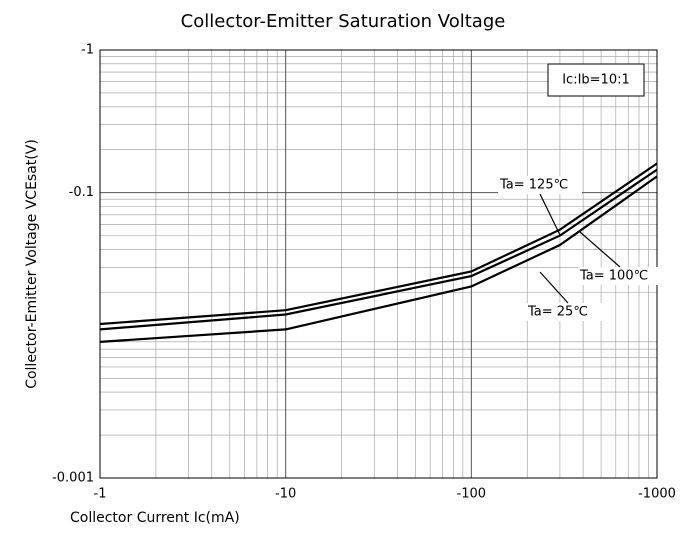 Image resolution: width=685 pixels, height=542 pixels. What do you see at coordinates (657, 494) in the screenshot?
I see `x-tick-label: -1000` at bounding box center [657, 494].